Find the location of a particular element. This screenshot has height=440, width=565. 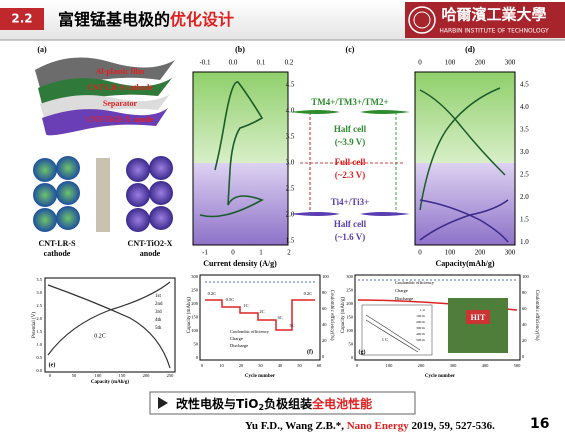

axis-title: Capacity(mAh/g) is located at coordinates (464, 263).